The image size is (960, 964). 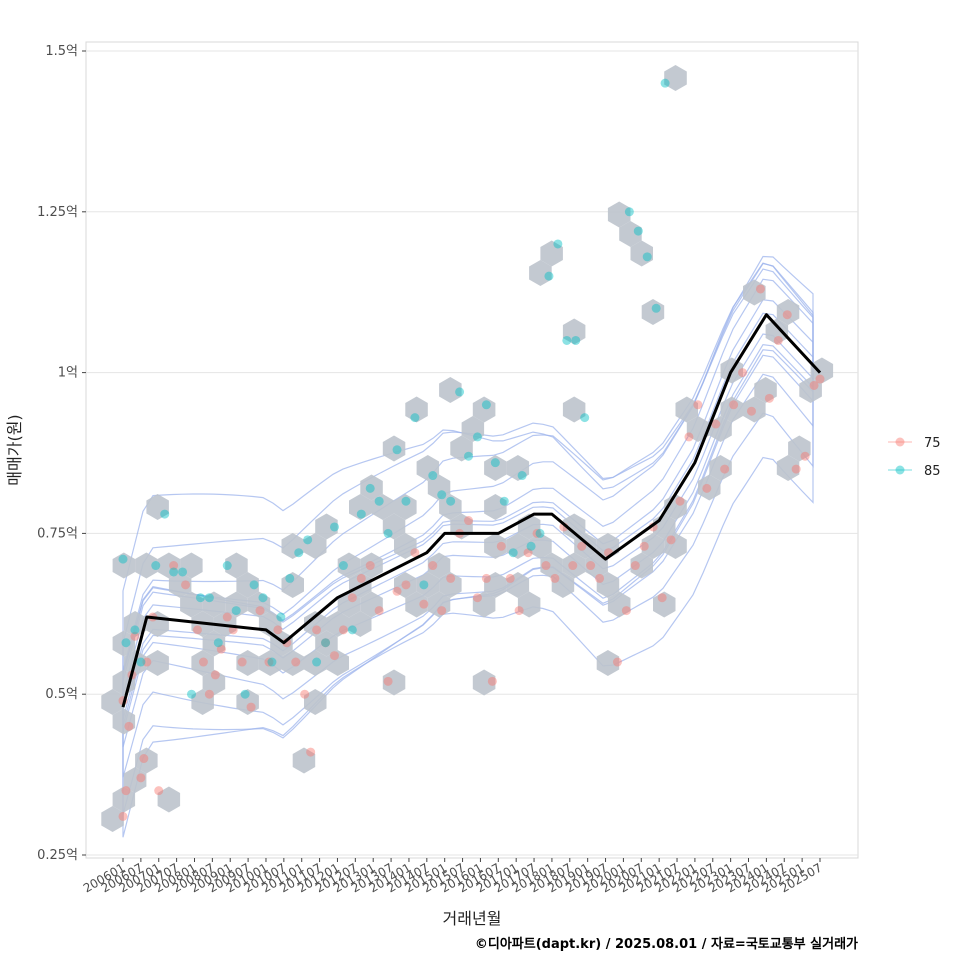 I want to click on y-axis: 0.25억 0.5억 0.75억 1억 1.25억 1.5억, so click(x=61, y=453).